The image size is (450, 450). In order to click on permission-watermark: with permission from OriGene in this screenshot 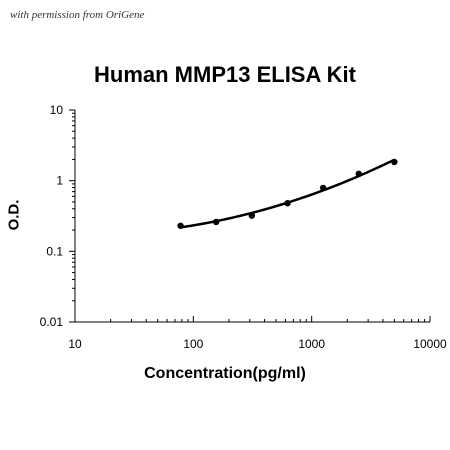, I will do `click(77, 15)`.